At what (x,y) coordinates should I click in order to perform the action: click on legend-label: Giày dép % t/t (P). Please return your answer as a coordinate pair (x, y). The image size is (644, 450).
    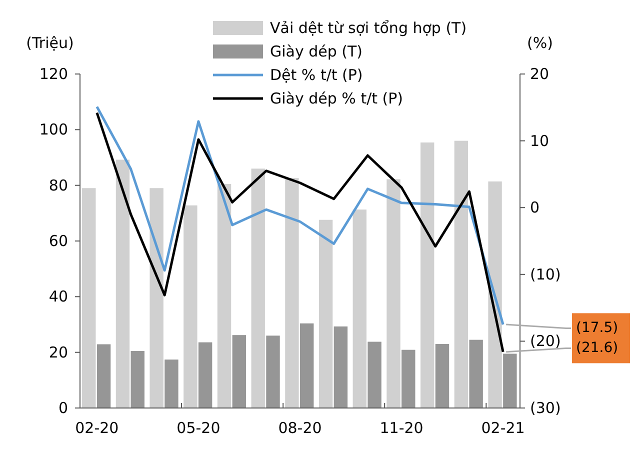
    Looking at the image, I should click on (337, 99).